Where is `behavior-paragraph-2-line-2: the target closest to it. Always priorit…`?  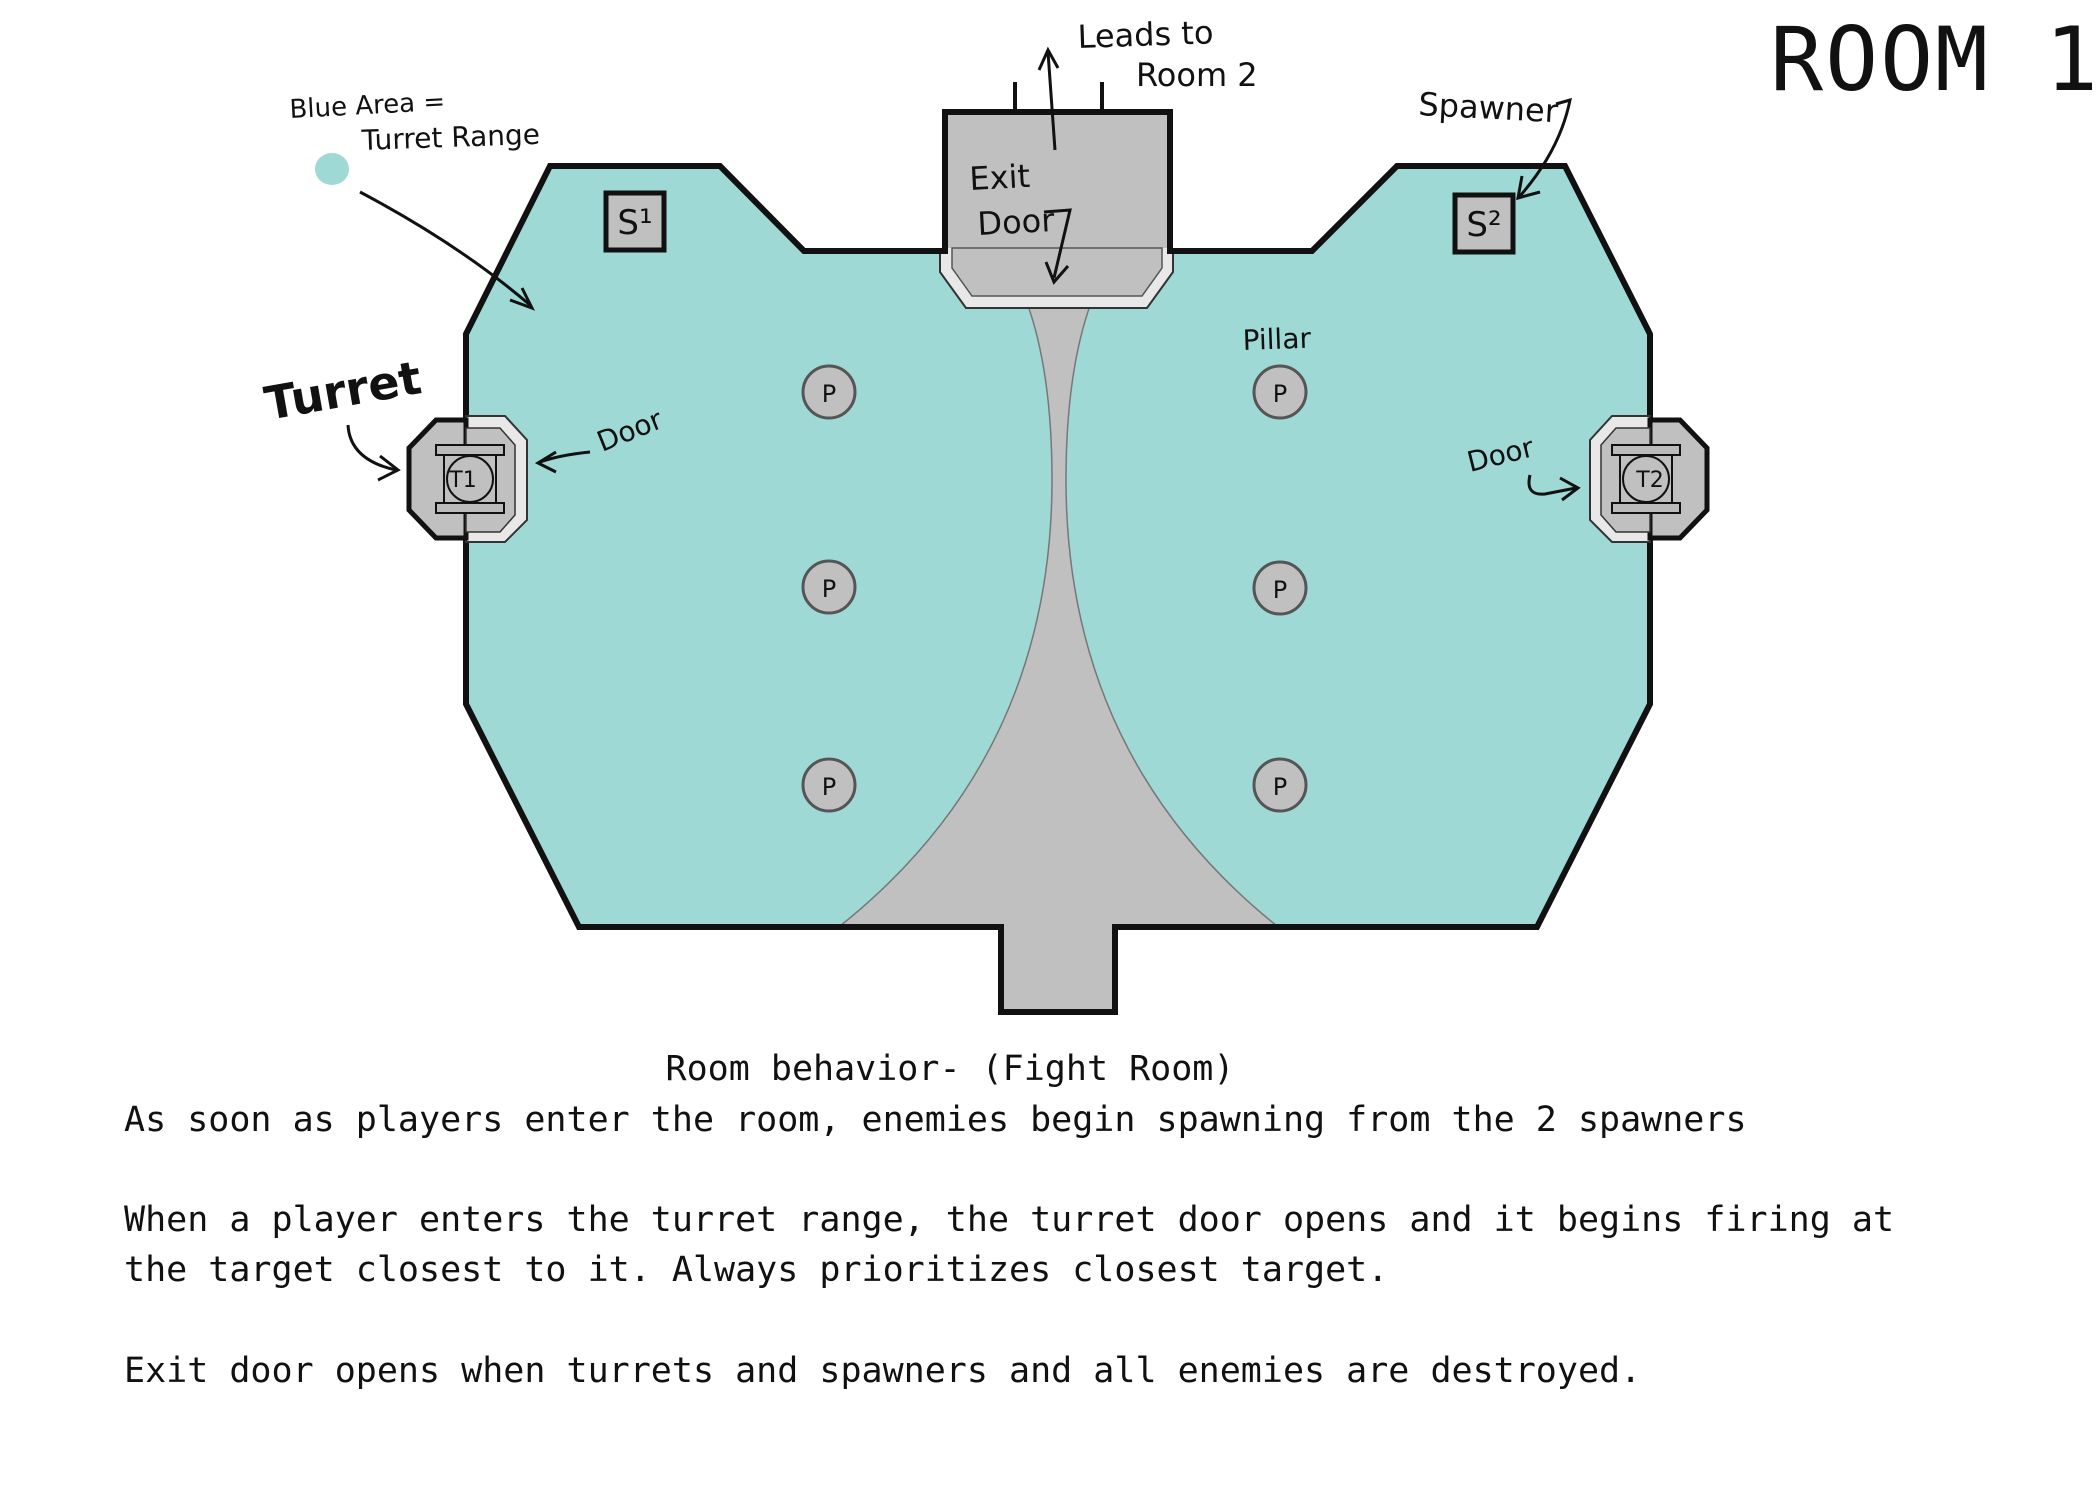
behavior-paragraph-2-line-2: the target closest to it. Always priorit… is located at coordinates (756, 1270).